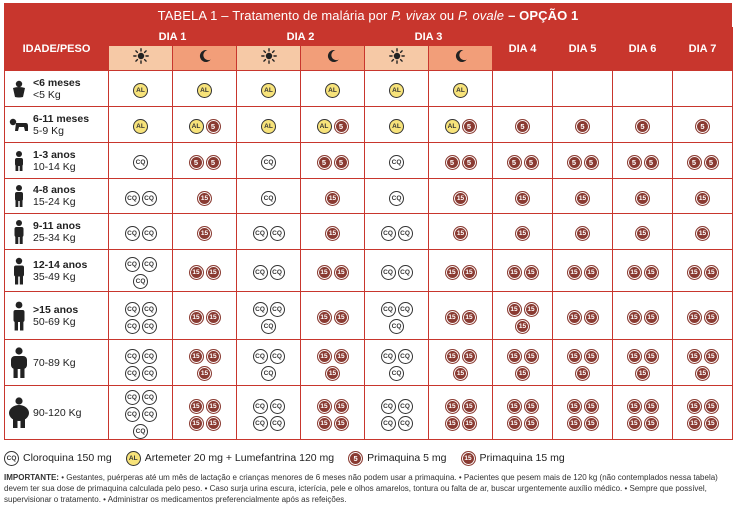 This screenshot has height=513, width=736. Describe the element at coordinates (19, 89) in the screenshot. I see `baby-swaddled-icon` at that location.